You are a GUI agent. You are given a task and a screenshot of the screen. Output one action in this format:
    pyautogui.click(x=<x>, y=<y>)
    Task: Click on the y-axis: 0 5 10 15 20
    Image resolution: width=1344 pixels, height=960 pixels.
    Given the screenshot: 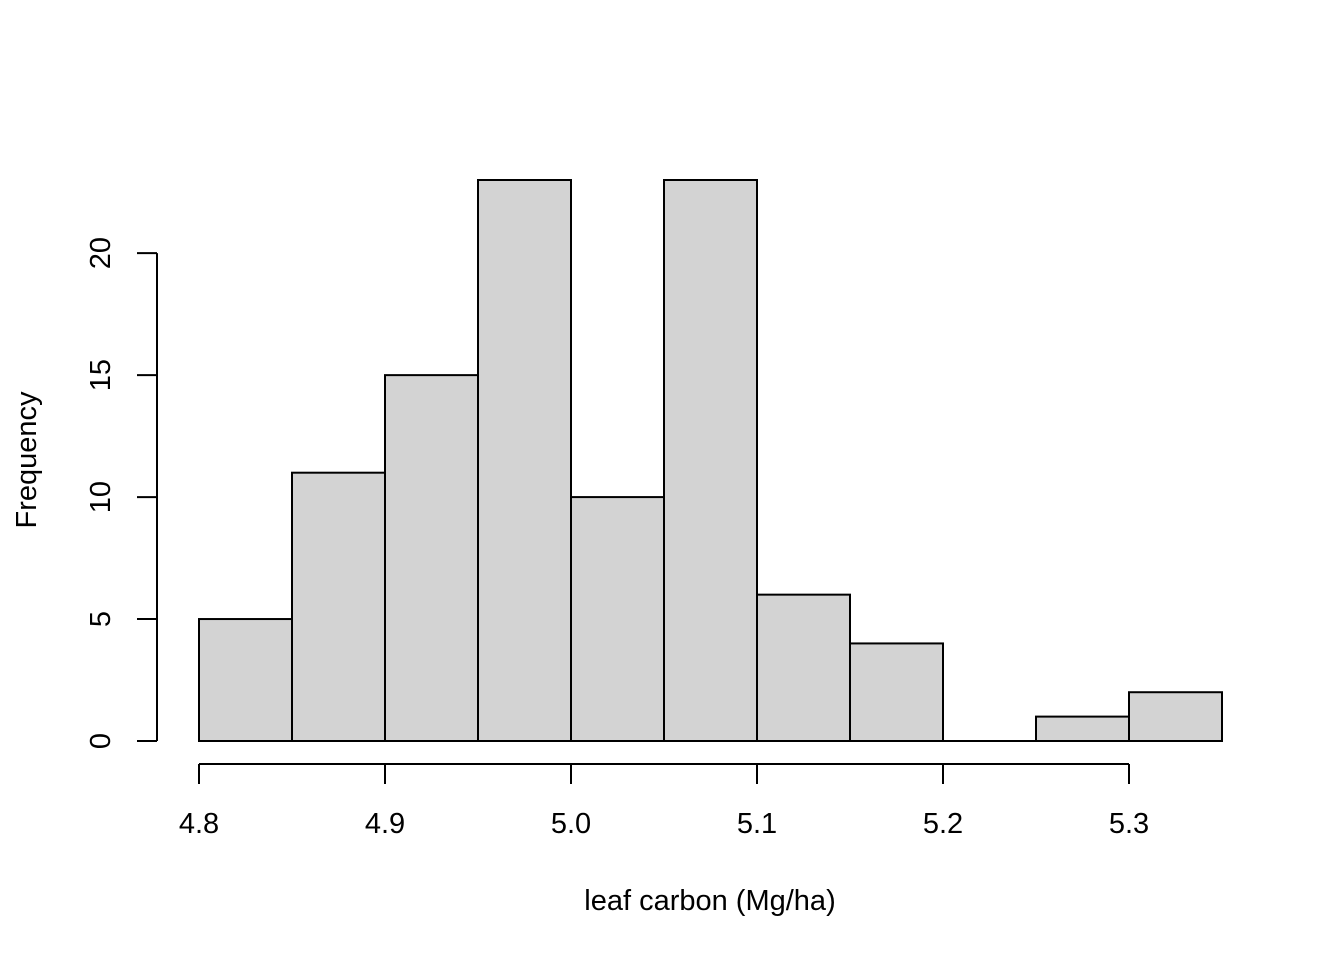 What is the action you would take?
    pyautogui.click(x=121, y=493)
    